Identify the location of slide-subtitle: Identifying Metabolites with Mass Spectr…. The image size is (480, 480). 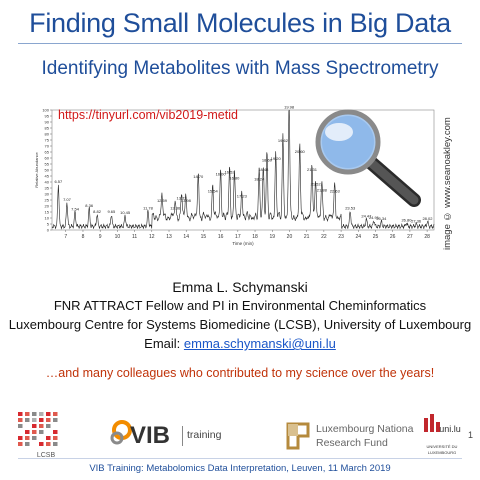
(240, 68).